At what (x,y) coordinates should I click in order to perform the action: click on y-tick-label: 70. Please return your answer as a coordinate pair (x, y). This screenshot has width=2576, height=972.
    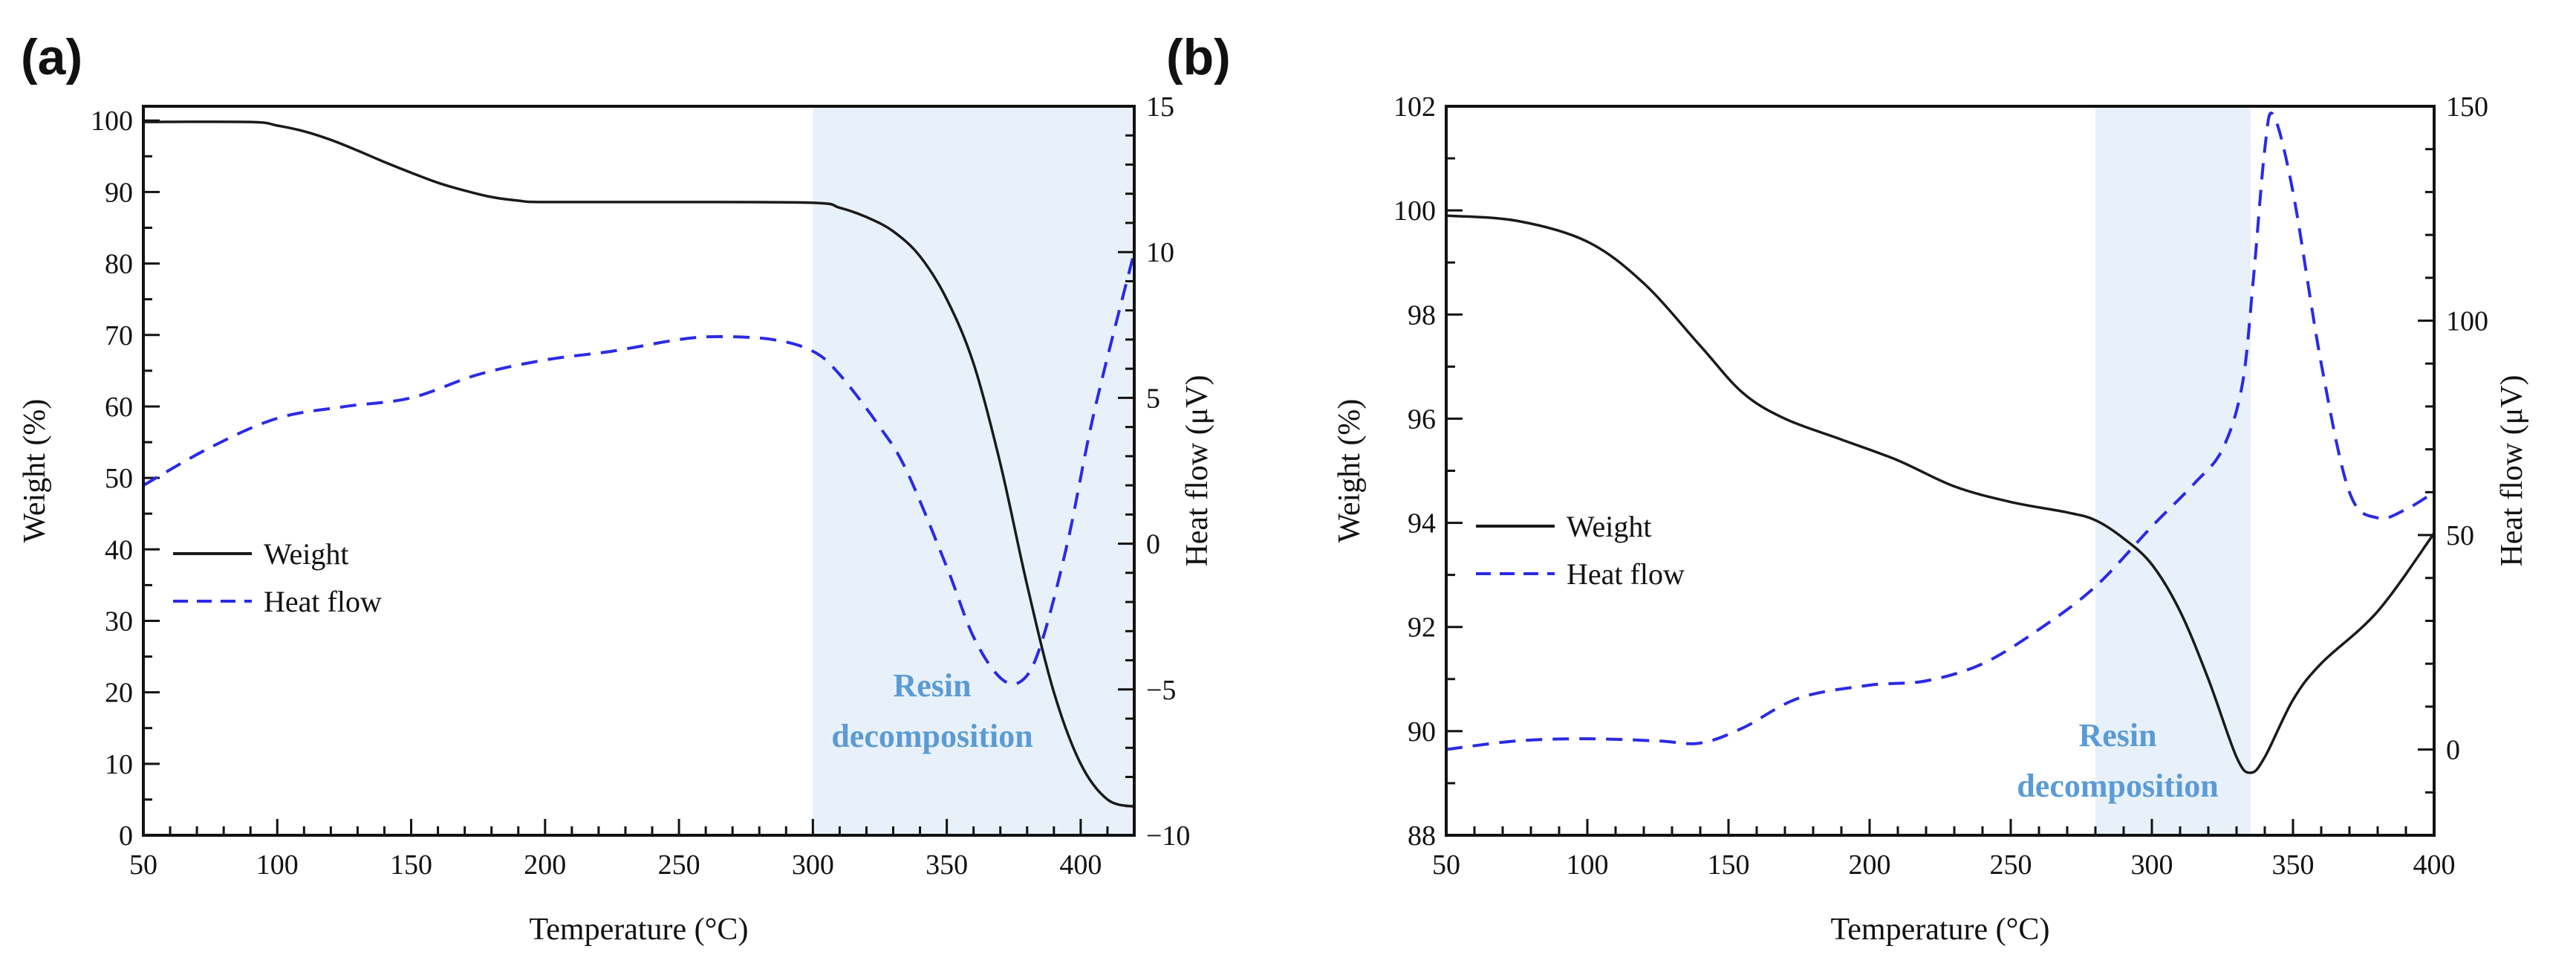
    Looking at the image, I should click on (119, 335).